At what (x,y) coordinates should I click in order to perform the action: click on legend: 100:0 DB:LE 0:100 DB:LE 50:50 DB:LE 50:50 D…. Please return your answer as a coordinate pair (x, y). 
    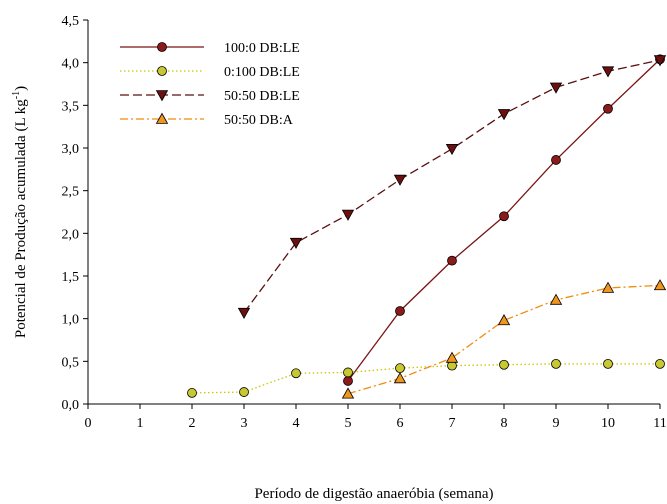
    Looking at the image, I should click on (210, 84).